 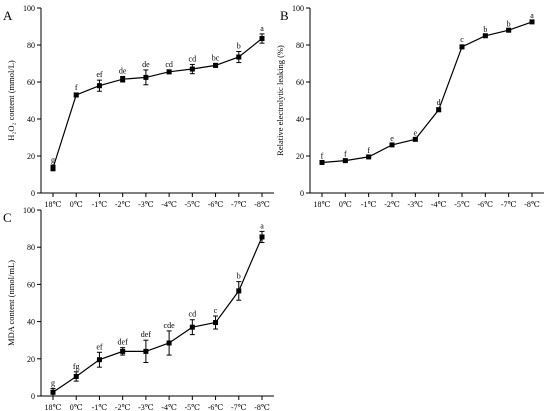 What do you see at coordinates (11, 303) in the screenshot?
I see `y-axis-title: MDA content (nmol/mL)` at bounding box center [11, 303].